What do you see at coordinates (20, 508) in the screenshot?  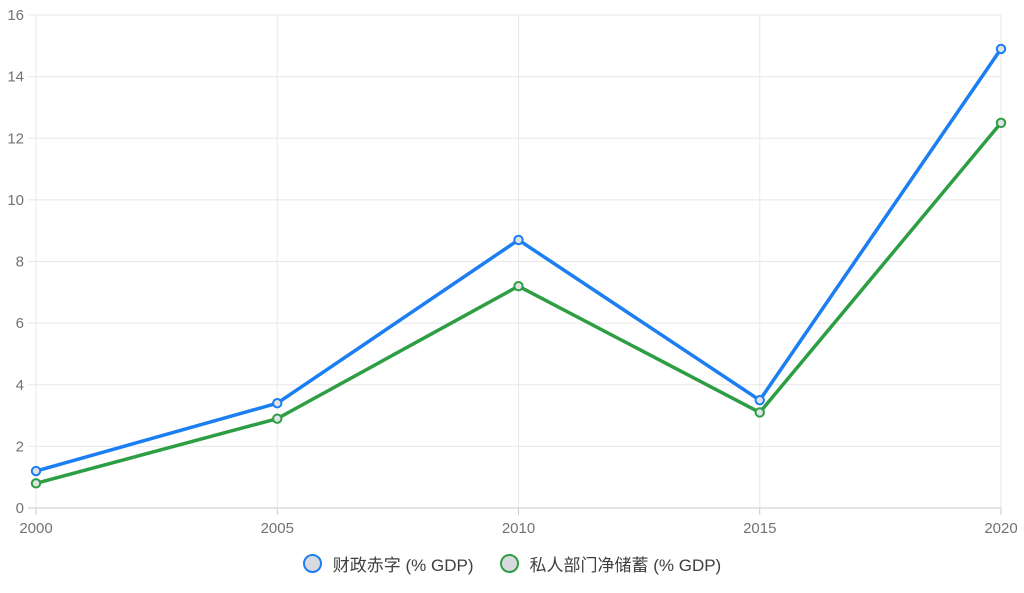 I see `y-tick-label: 0` at bounding box center [20, 508].